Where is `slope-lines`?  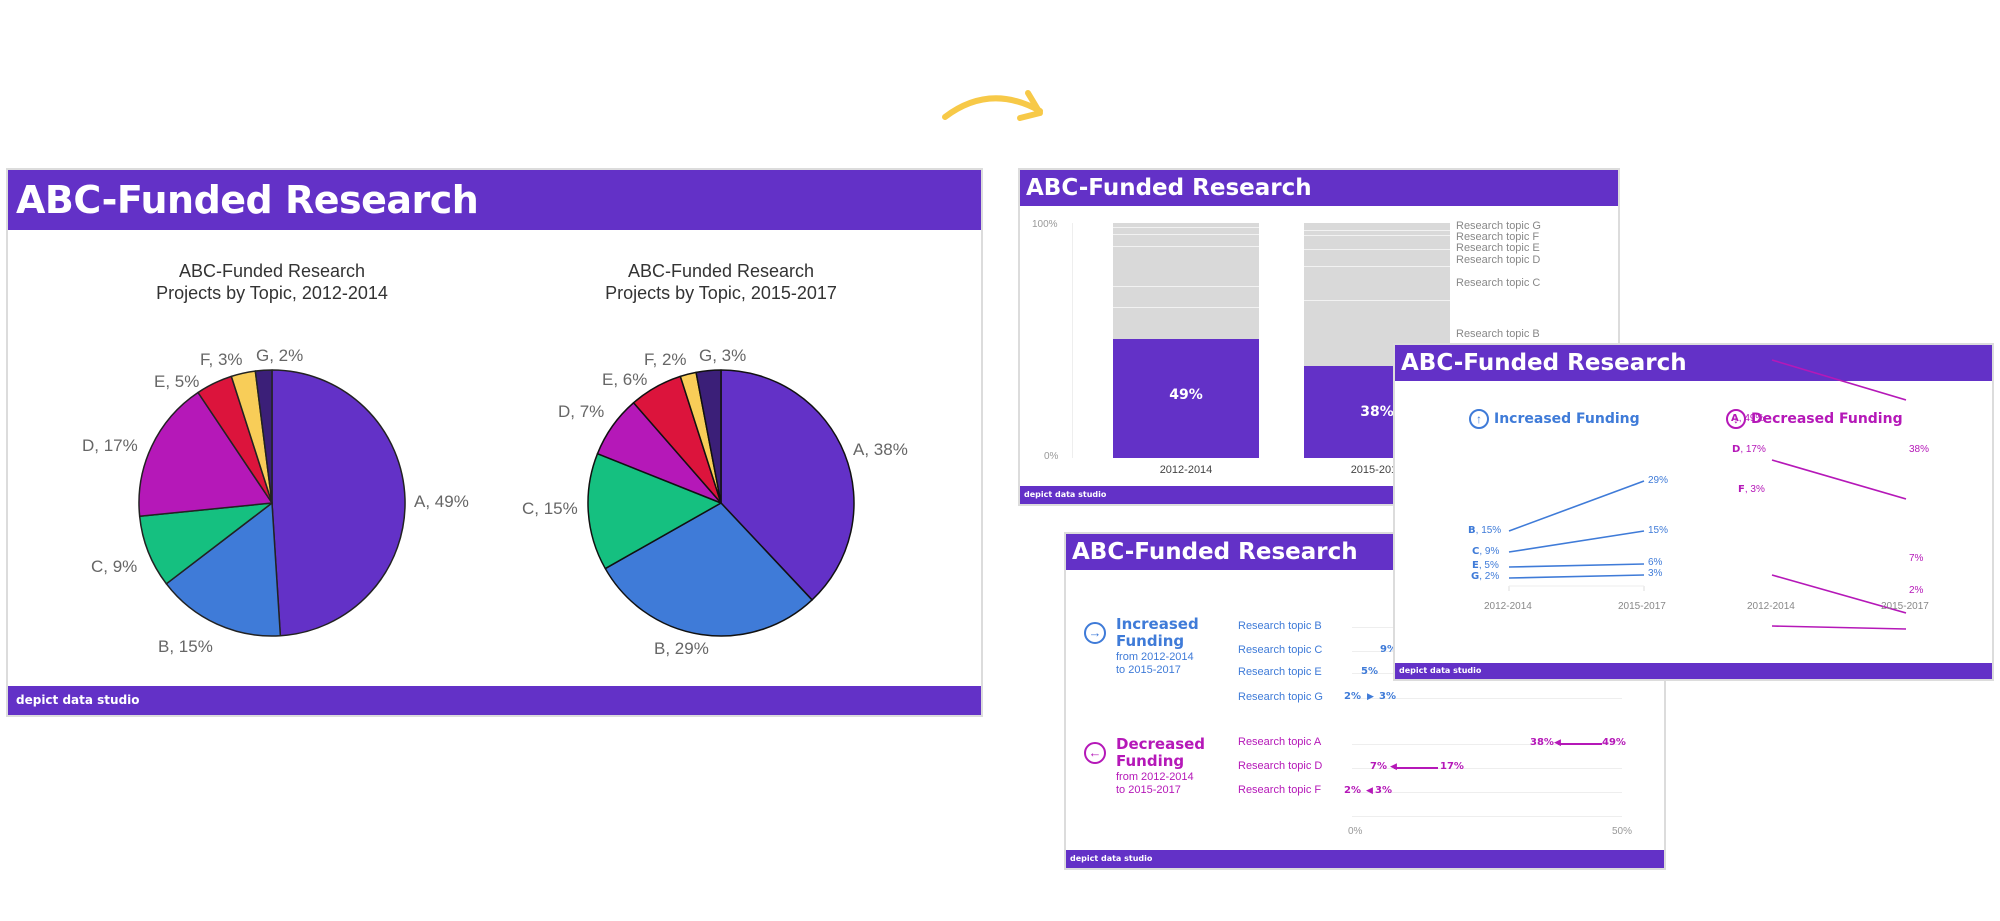 slope-lines is located at coordinates (1707, 475).